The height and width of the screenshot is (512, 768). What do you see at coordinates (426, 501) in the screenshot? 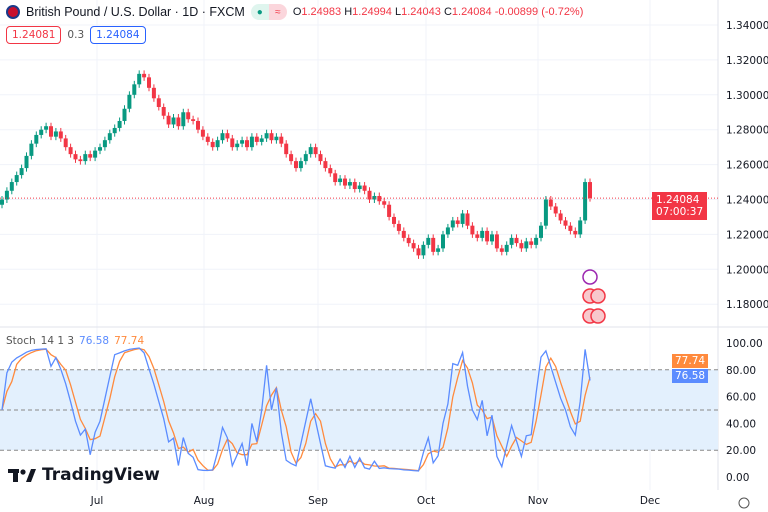
I see `x-tick: Oct` at bounding box center [426, 501].